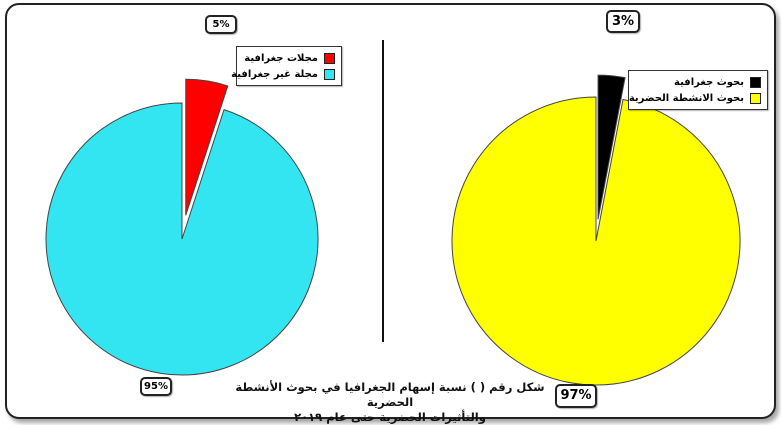 Image resolution: width=781 pixels, height=425 pixels. I want to click on data-label-97: 97%, so click(576, 396).